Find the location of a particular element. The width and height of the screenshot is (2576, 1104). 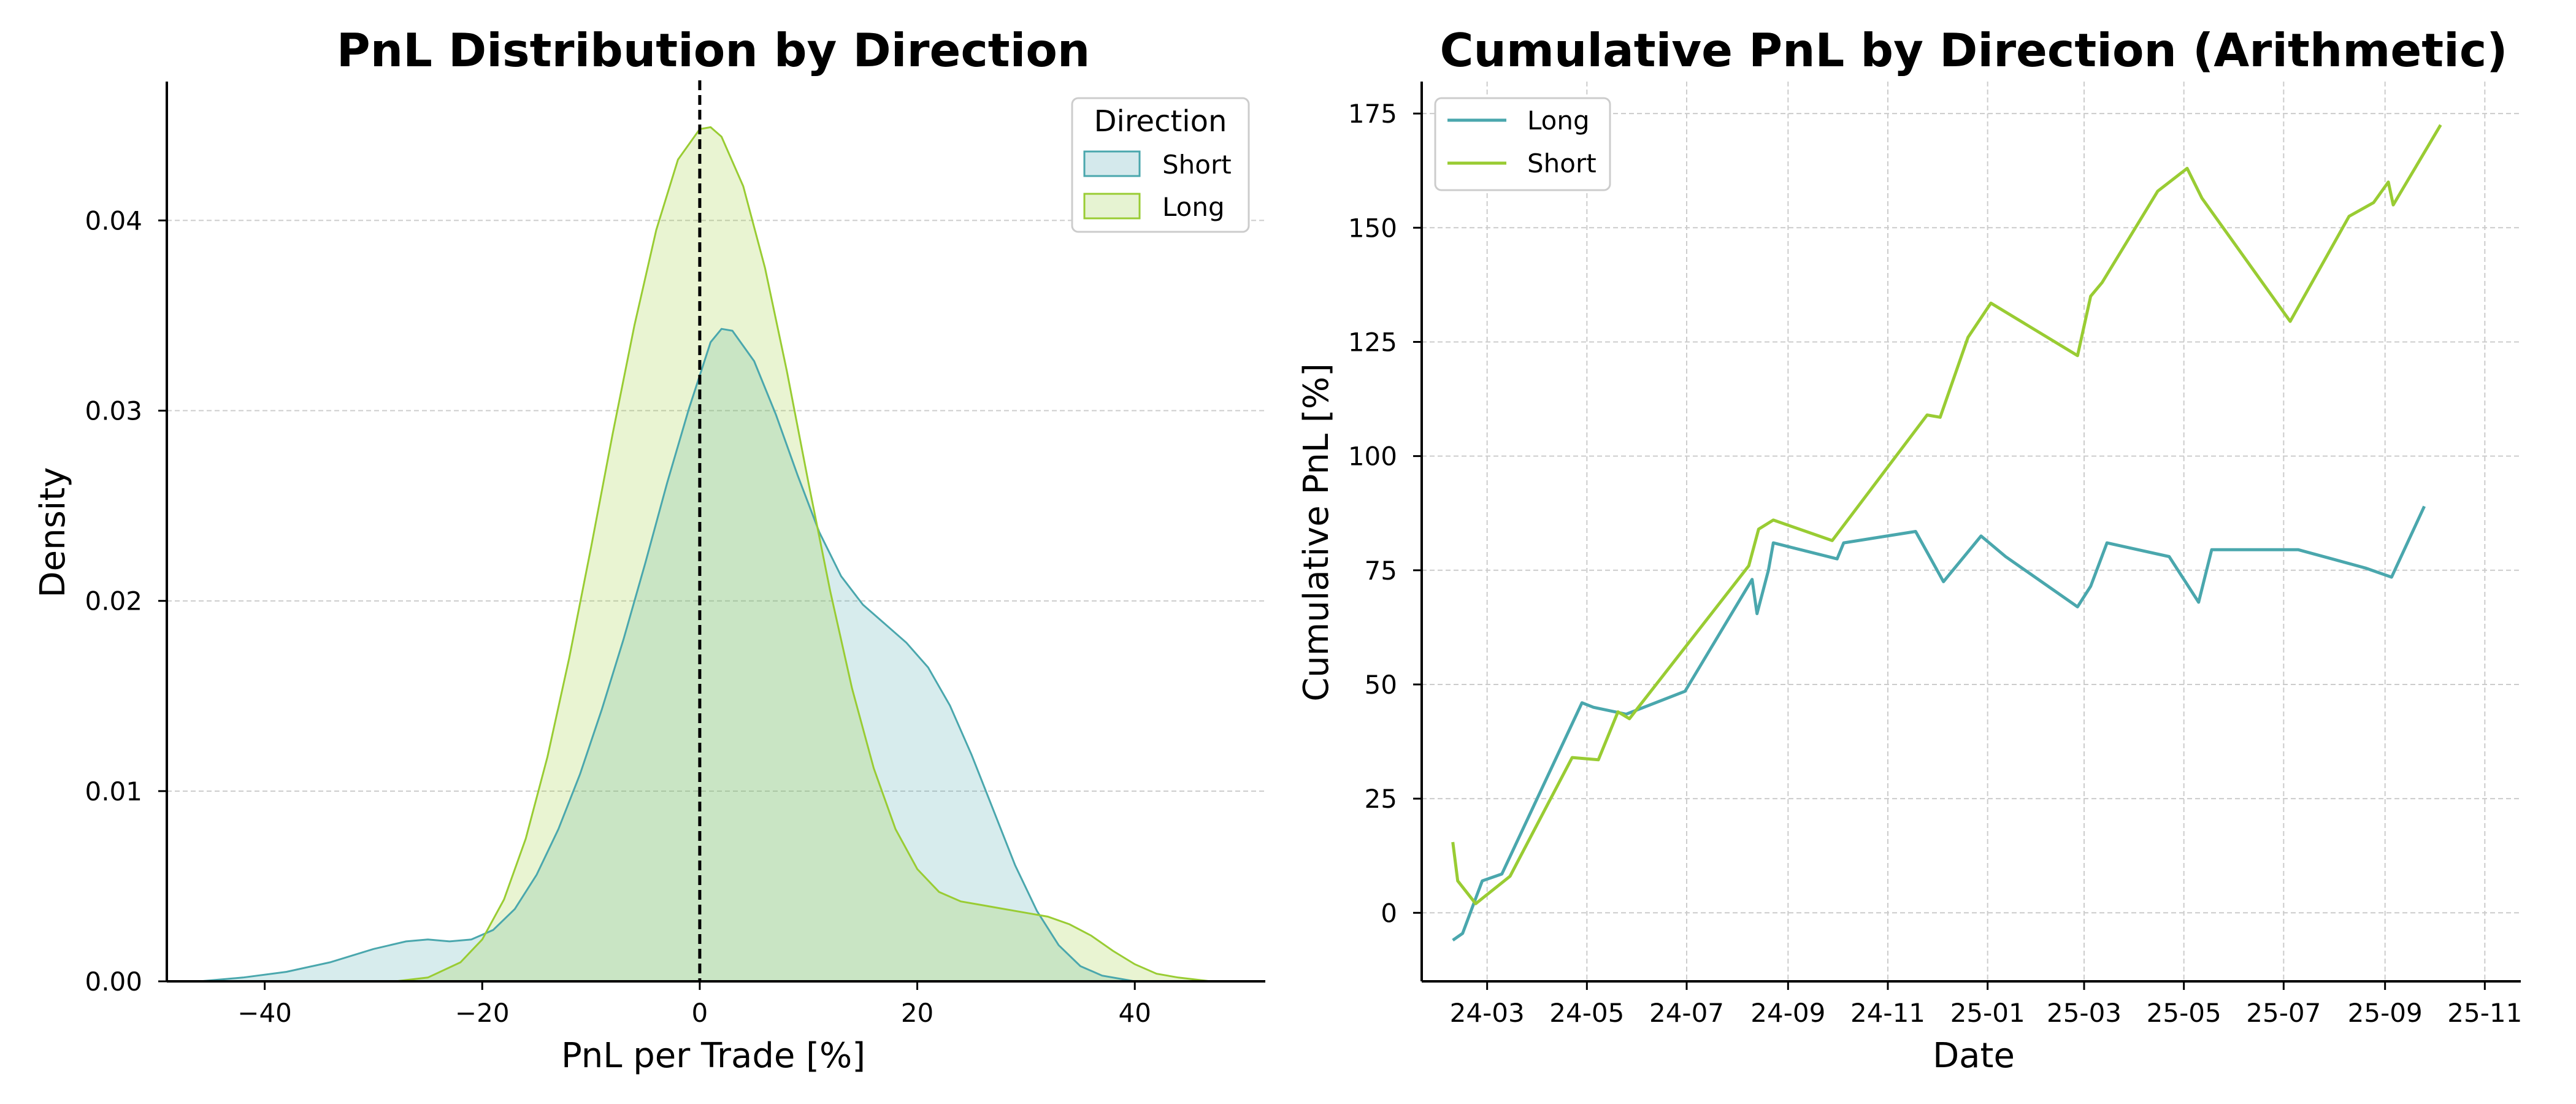

x-tick-label: 24-05 is located at coordinates (1586, 1013).